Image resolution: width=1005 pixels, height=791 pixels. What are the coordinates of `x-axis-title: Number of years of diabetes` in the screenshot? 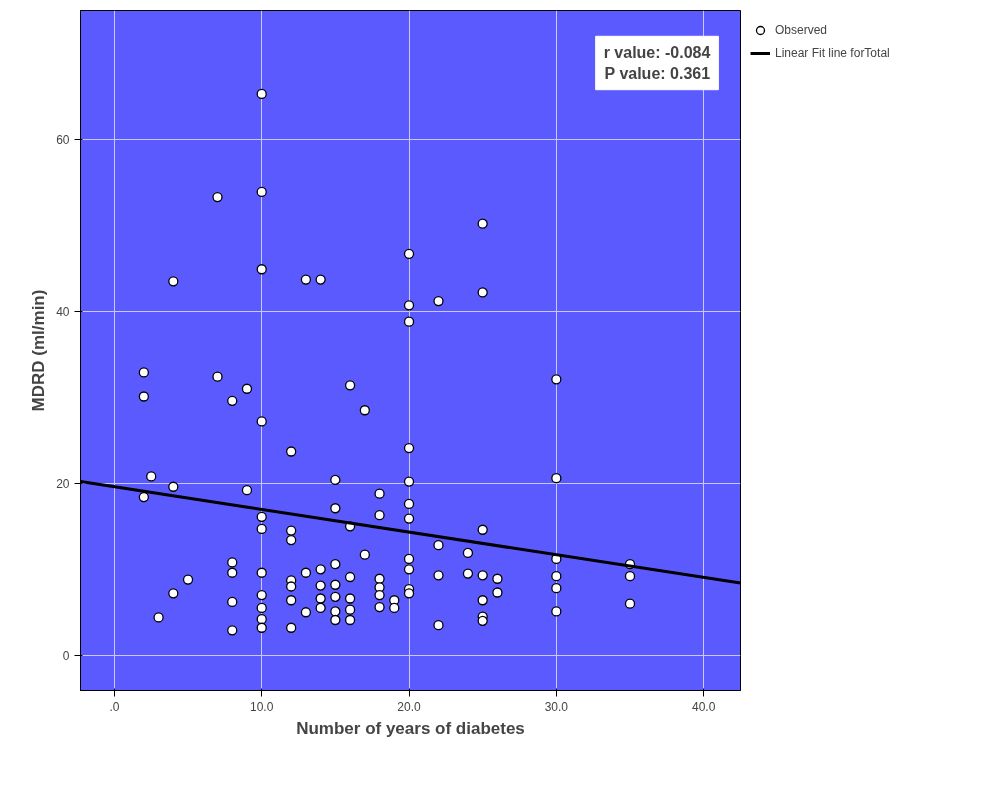 It's located at (410, 728).